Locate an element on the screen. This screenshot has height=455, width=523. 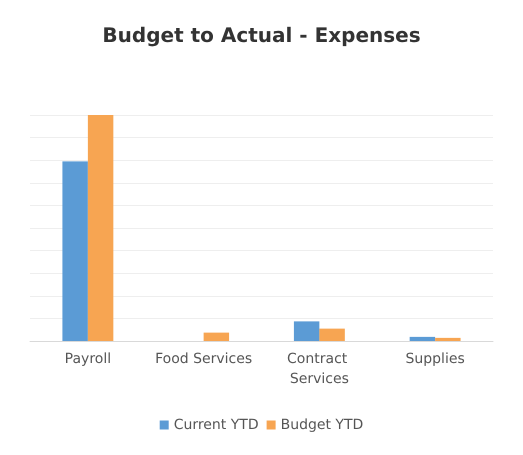
x-tick-label: Supplies is located at coordinates (435, 359).